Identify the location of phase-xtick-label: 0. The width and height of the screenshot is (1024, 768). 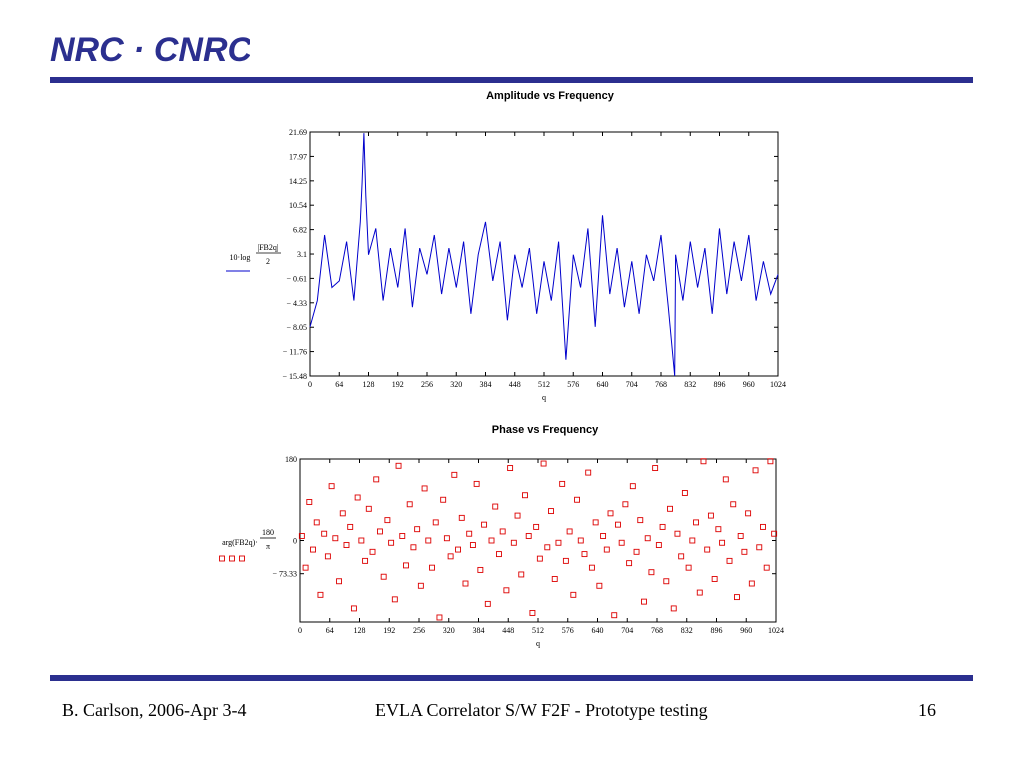
(300, 630).